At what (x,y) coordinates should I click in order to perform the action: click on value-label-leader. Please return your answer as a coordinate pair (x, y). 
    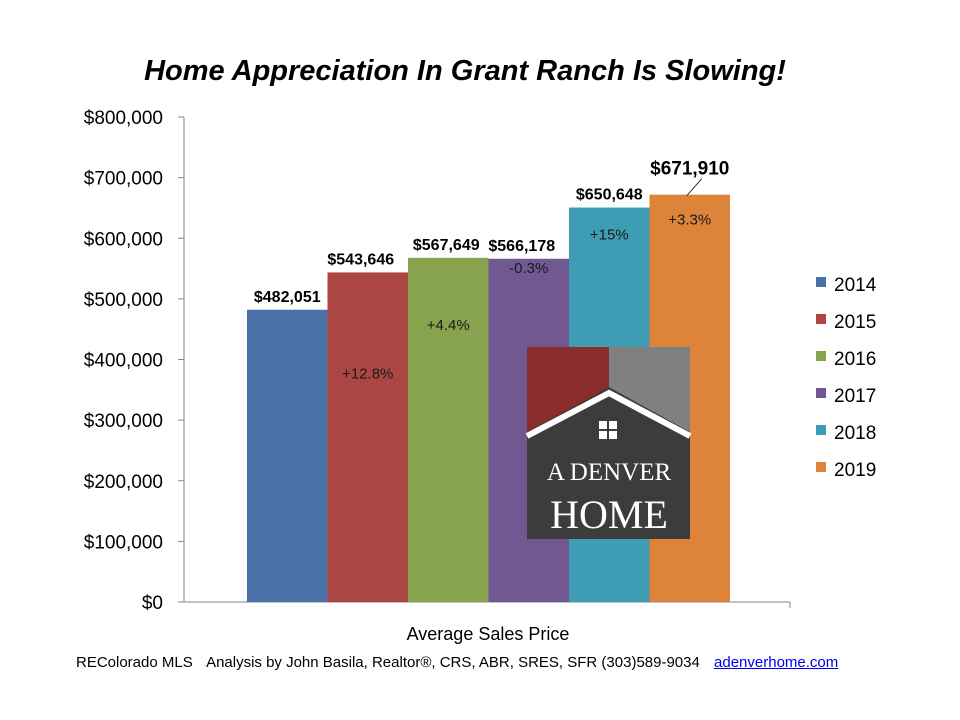
    Looking at the image, I should click on (694, 187).